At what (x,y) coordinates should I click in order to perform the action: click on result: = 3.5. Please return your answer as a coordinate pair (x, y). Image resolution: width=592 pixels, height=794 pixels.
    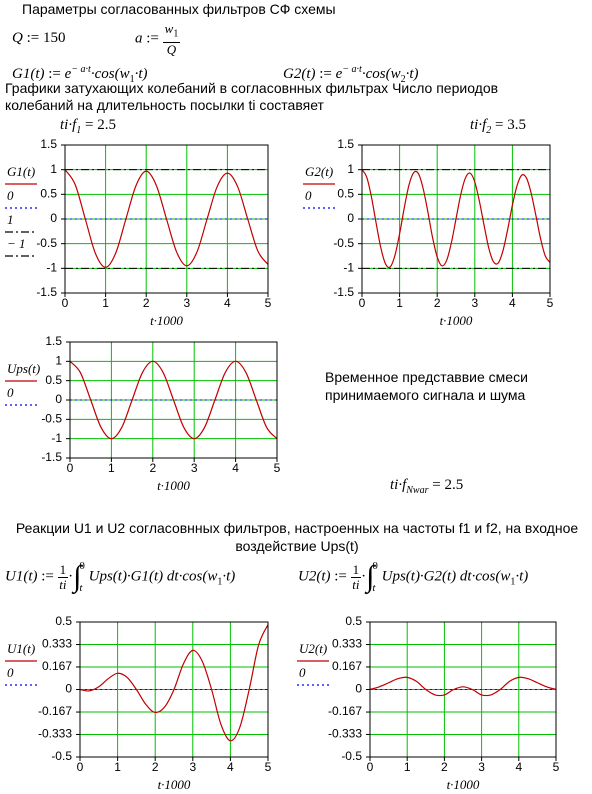
    Looking at the image, I should click on (510, 125).